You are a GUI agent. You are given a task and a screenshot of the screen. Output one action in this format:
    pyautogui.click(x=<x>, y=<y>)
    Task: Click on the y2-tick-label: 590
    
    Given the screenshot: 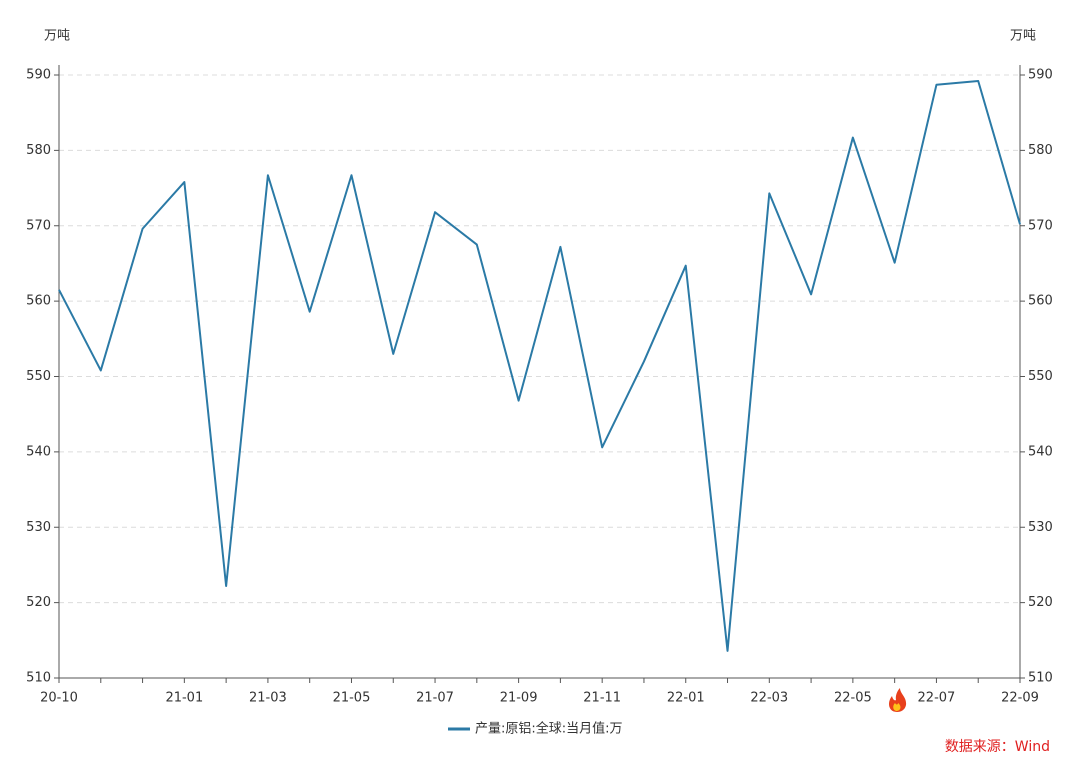 What is the action you would take?
    pyautogui.click(x=1040, y=75)
    